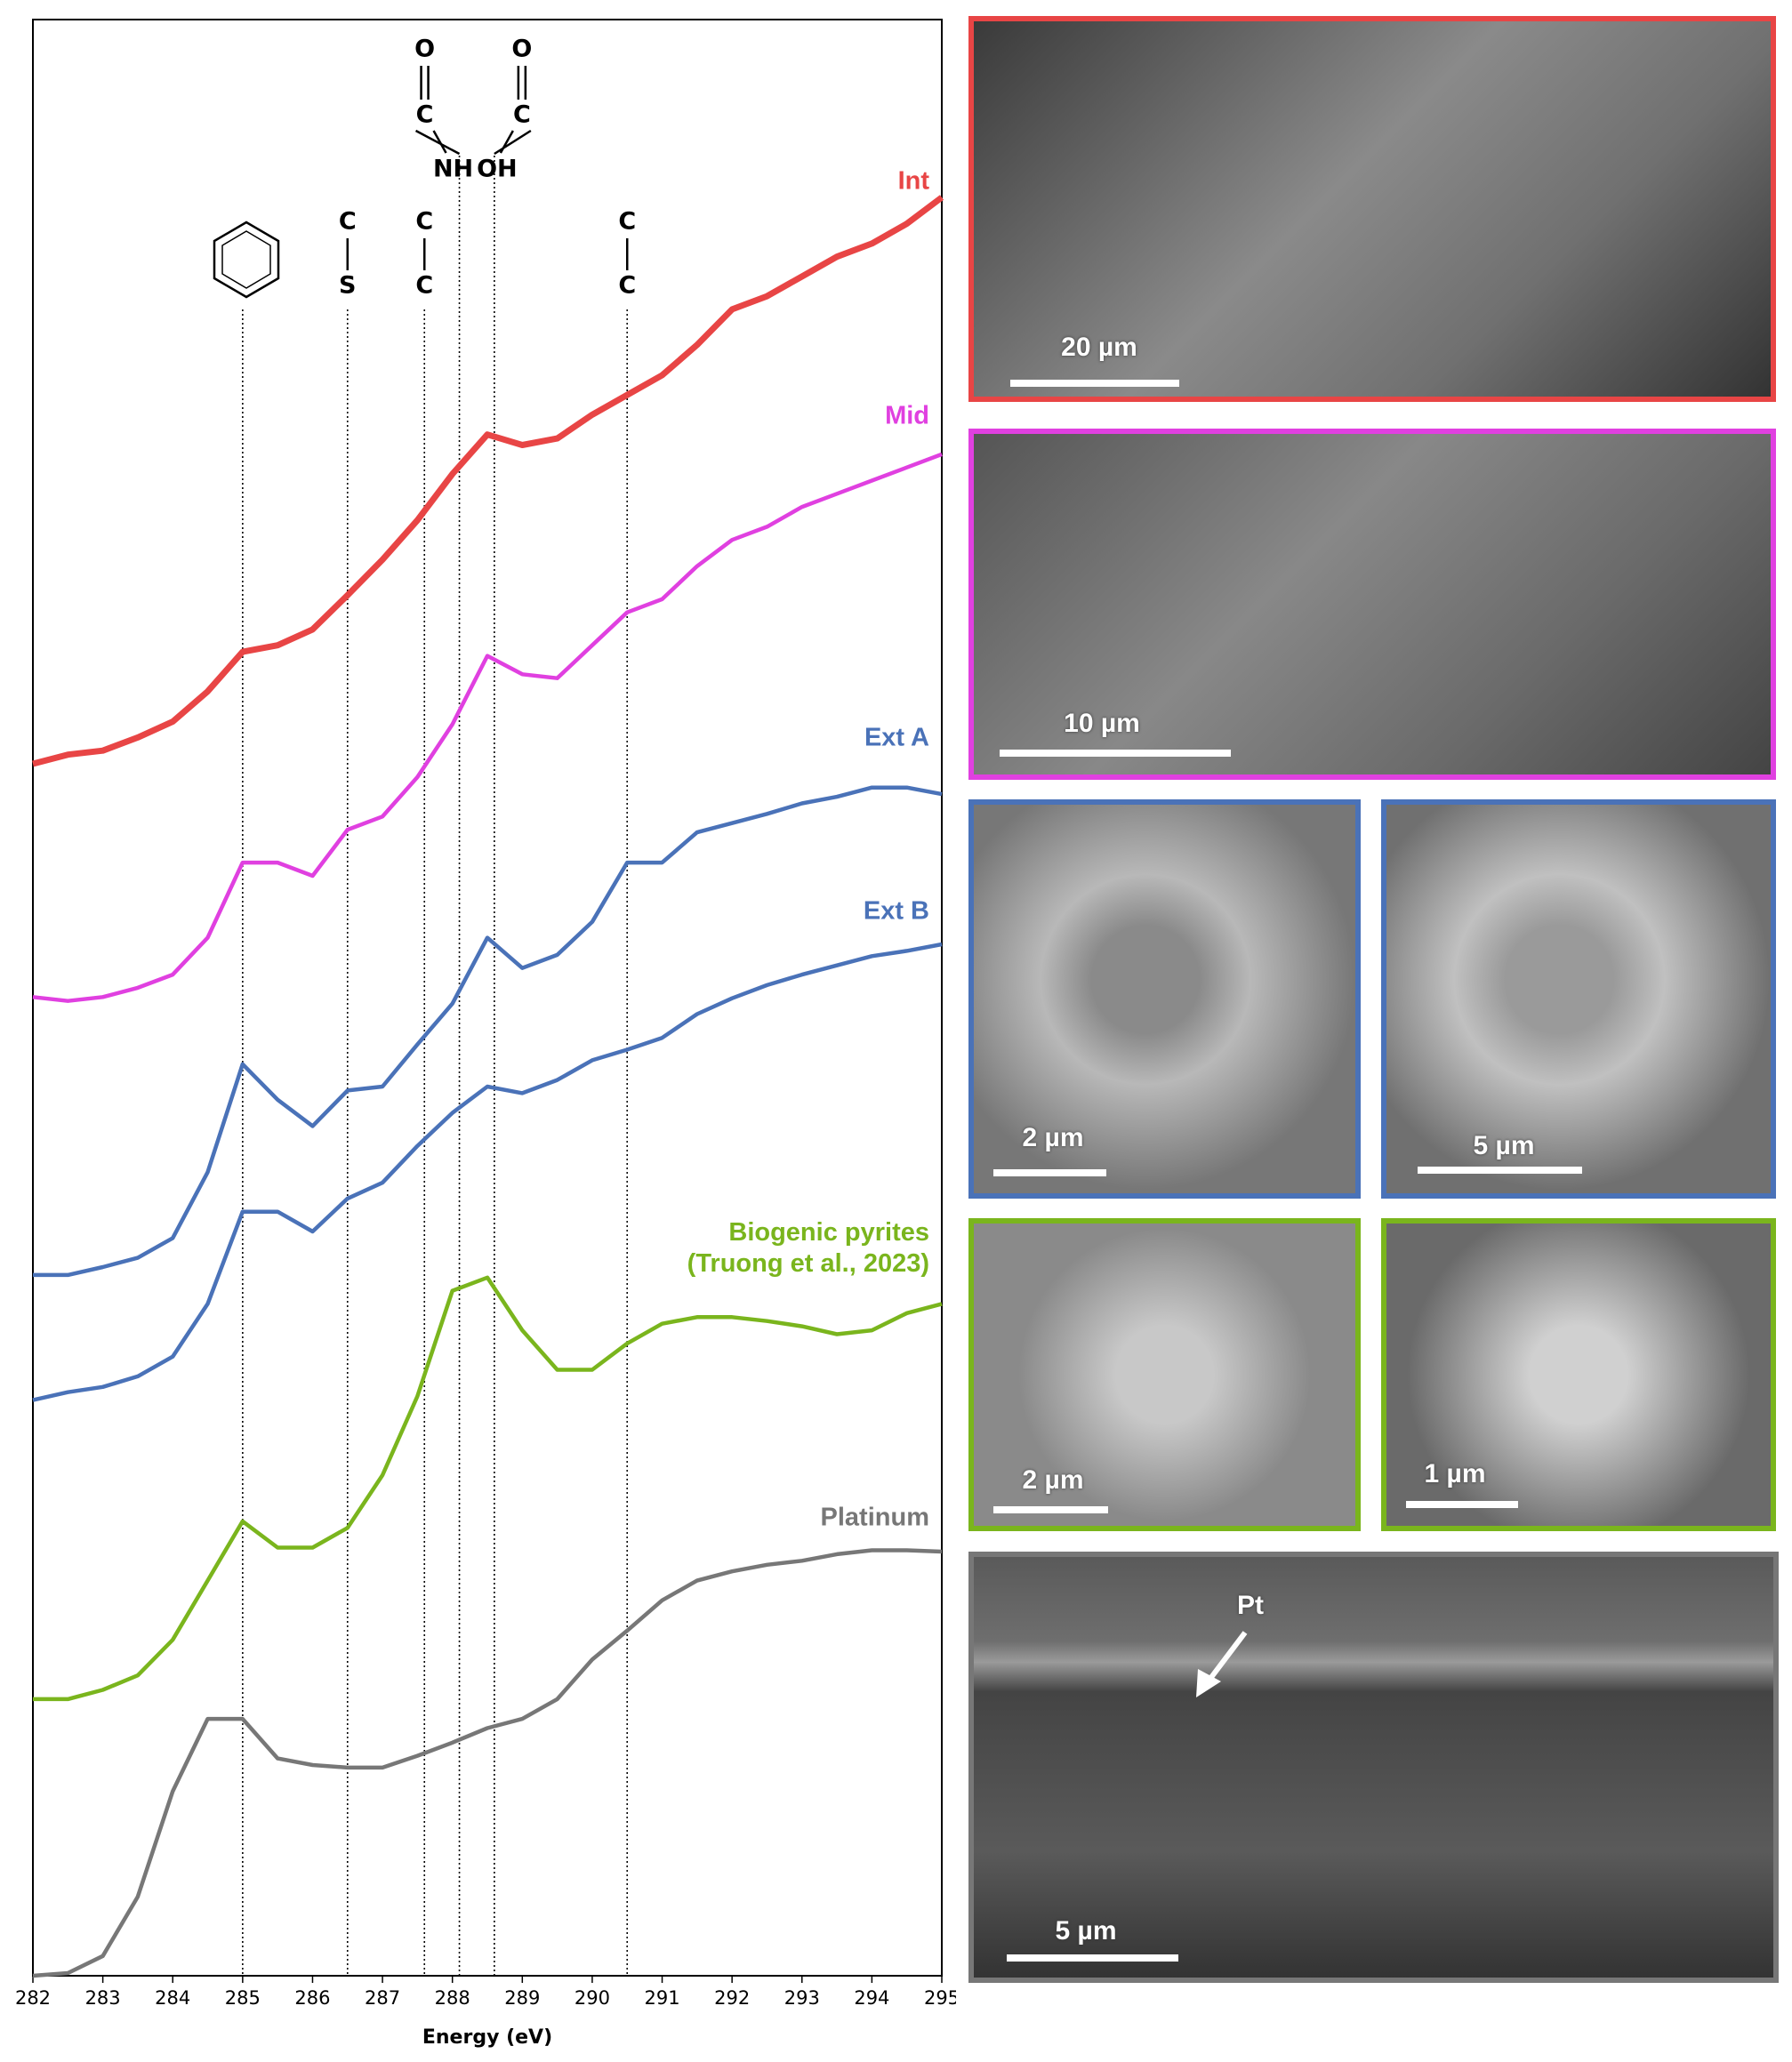 Image resolution: width=1792 pixels, height=2062 pixels. What do you see at coordinates (522, 1998) in the screenshot?
I see `x-tick-label: 289` at bounding box center [522, 1998].